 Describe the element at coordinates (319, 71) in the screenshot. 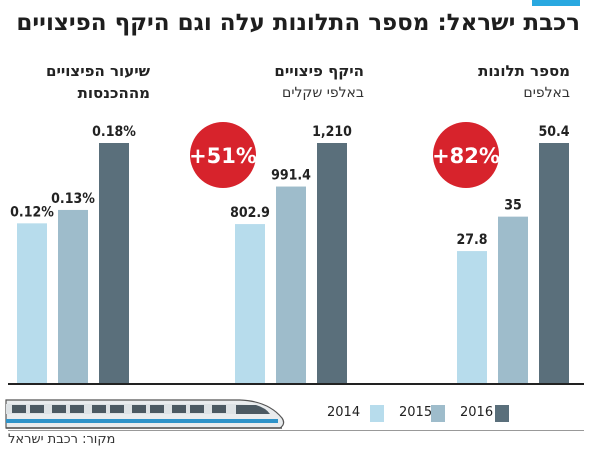

I see `panel-compensation-title: היקף פיצויים` at that location.